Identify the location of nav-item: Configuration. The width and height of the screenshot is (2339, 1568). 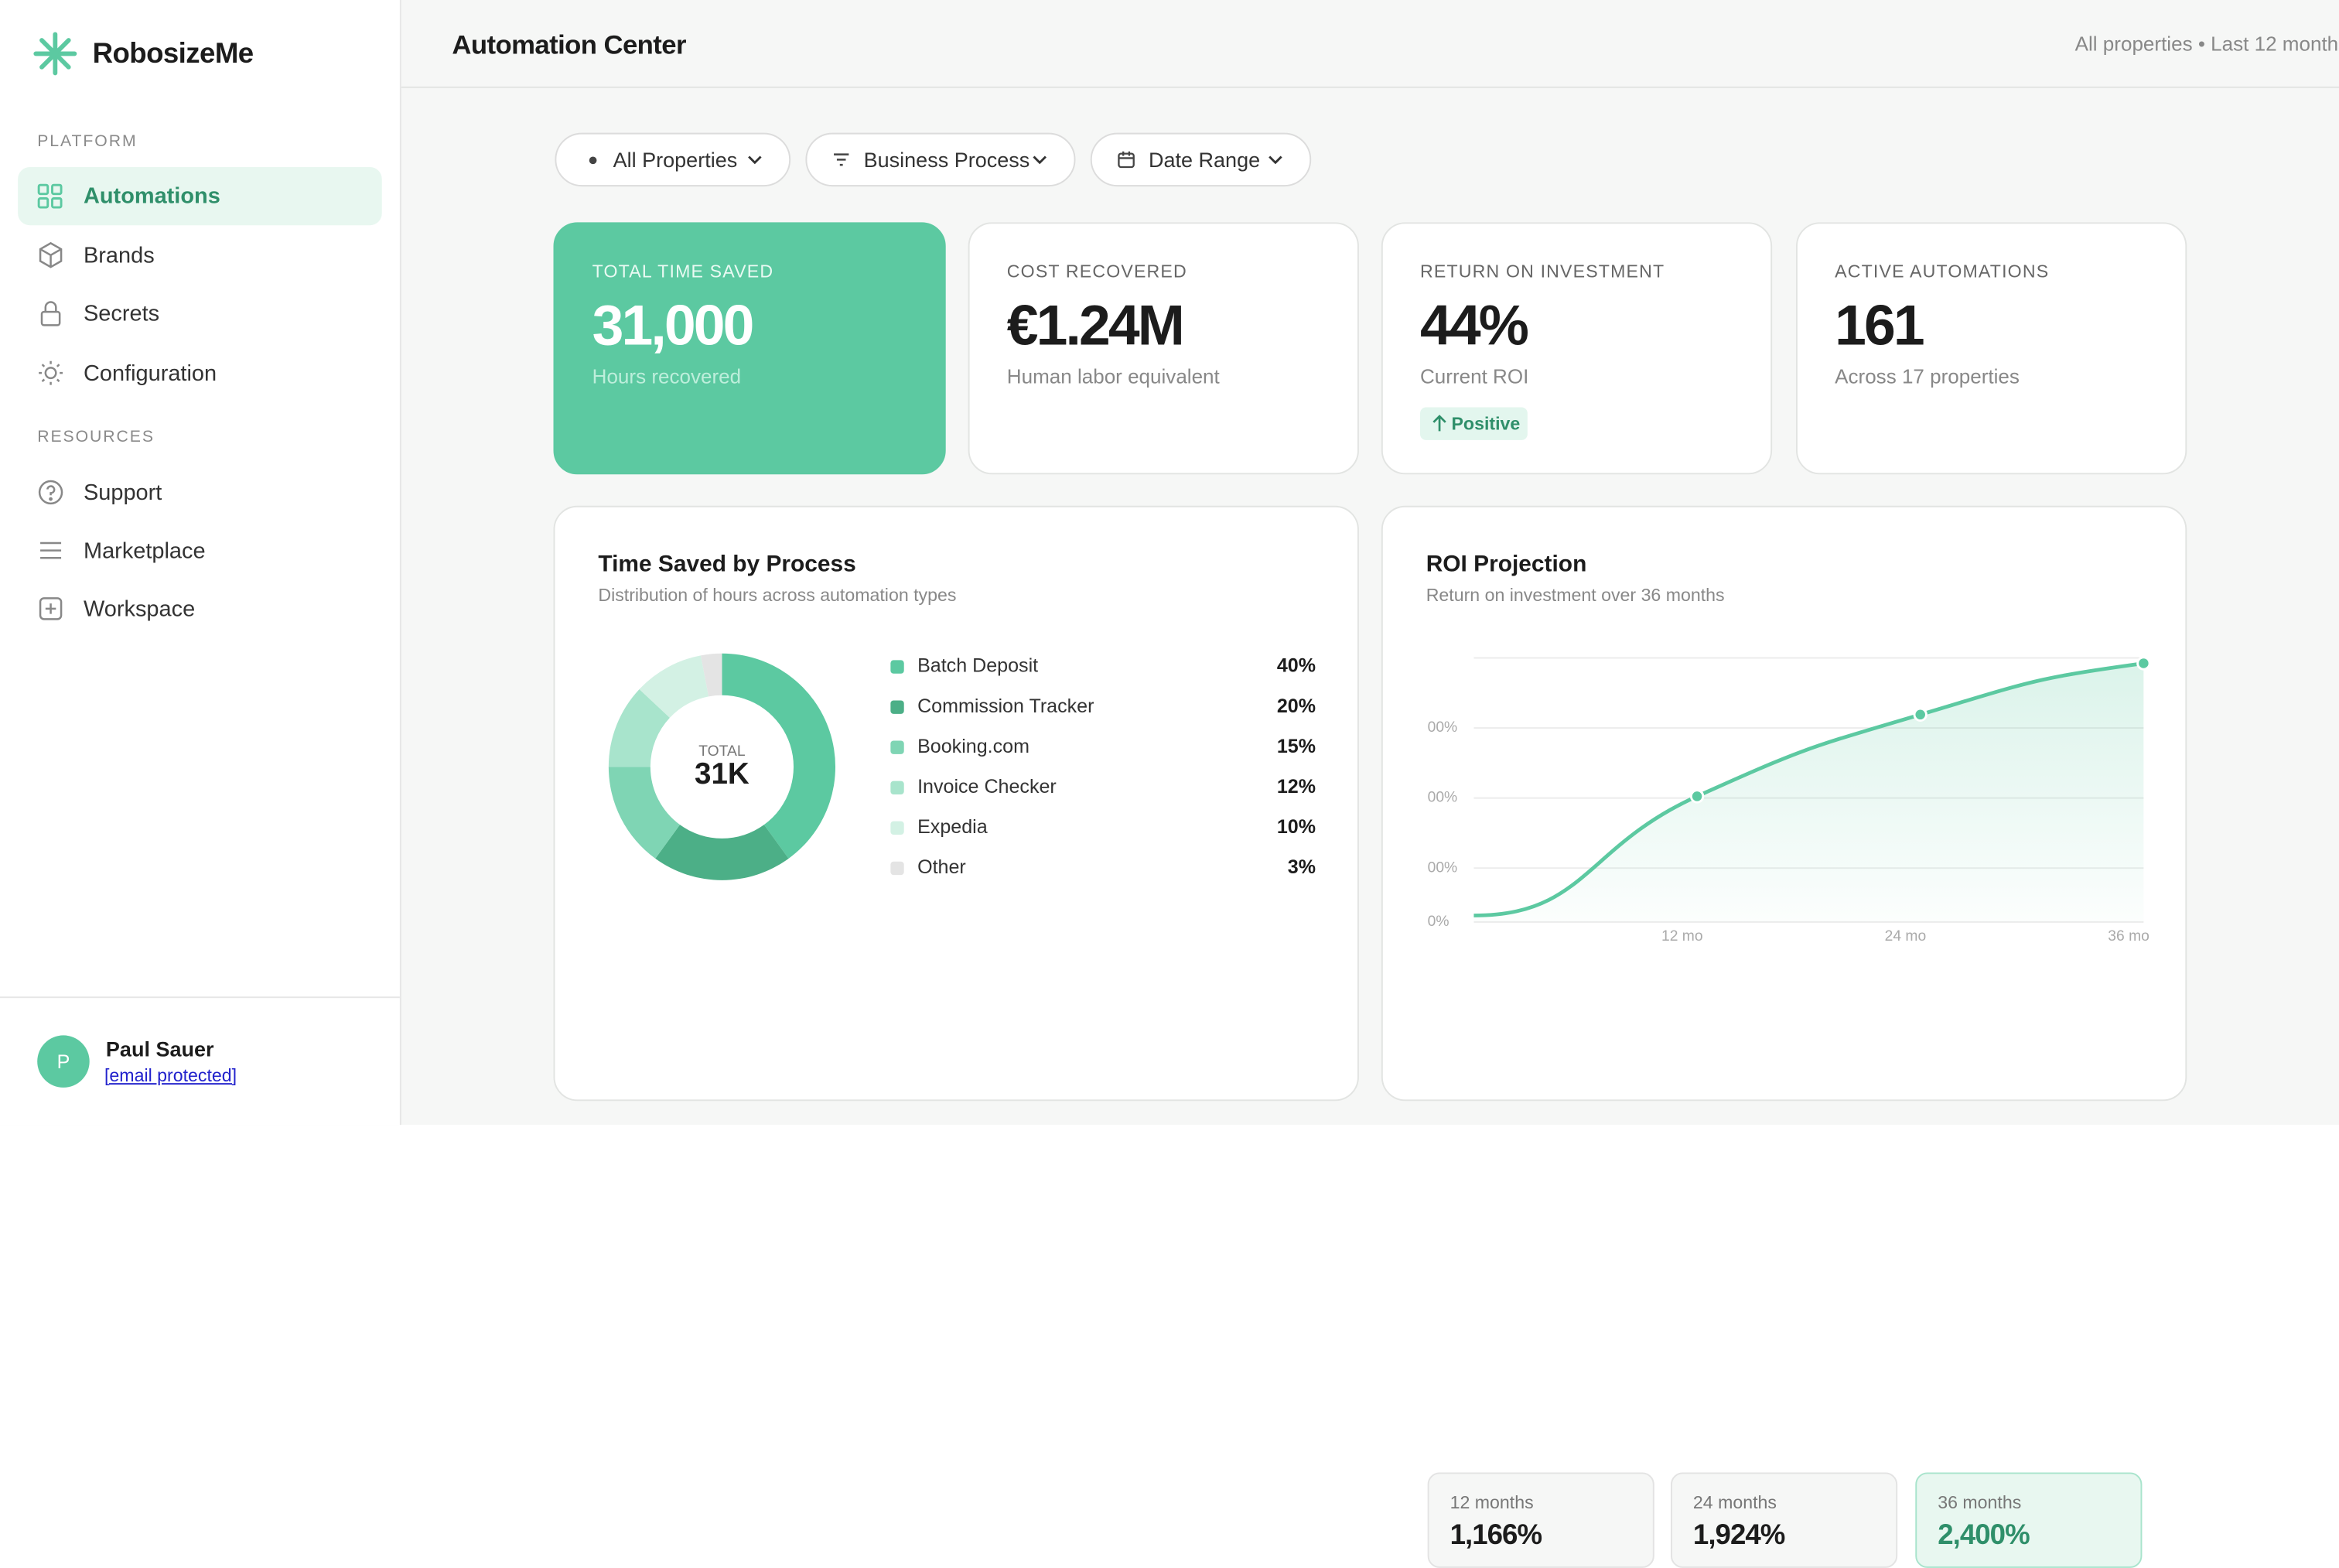
(150, 373).